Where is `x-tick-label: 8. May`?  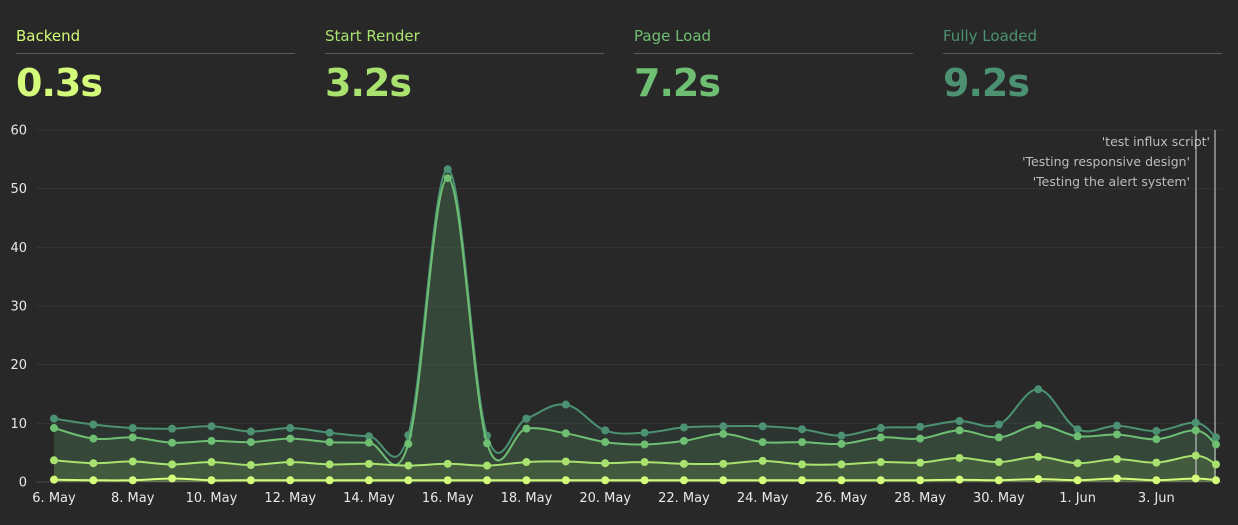 x-tick-label: 8. May is located at coordinates (133, 498).